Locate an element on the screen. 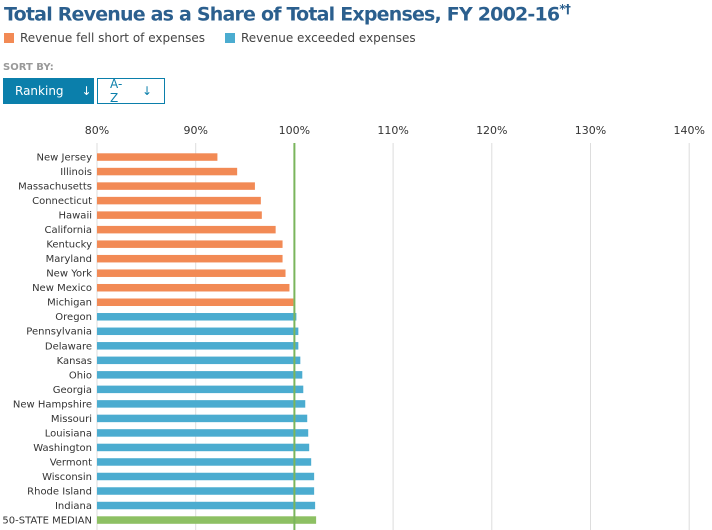  sort-by-label: SORT BY: is located at coordinates (28, 67).